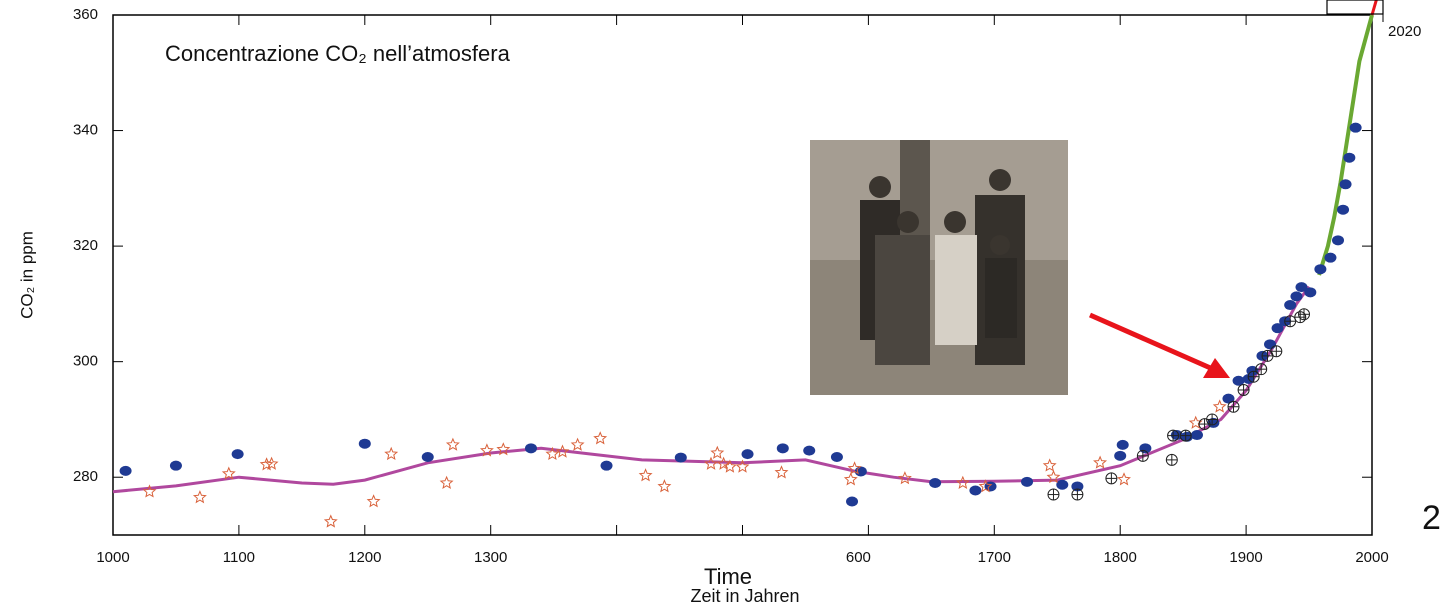  I want to click on annotation: Time, so click(728, 576).